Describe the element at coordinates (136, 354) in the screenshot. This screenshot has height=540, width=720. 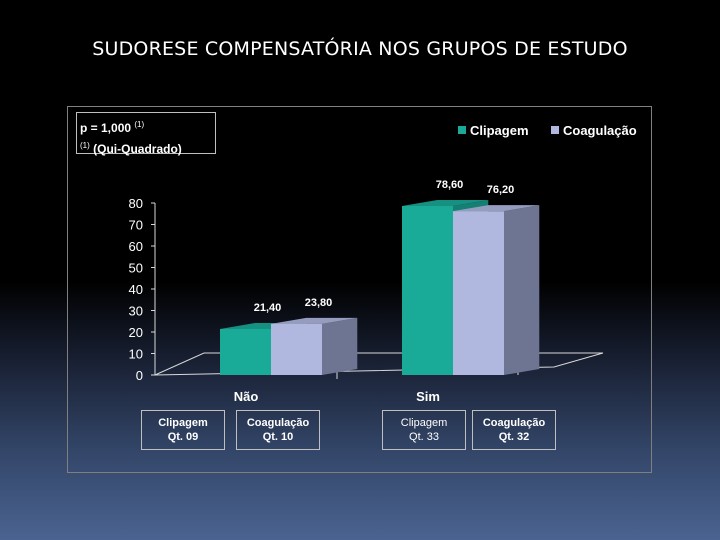
I see `y-tick-label: 10` at that location.